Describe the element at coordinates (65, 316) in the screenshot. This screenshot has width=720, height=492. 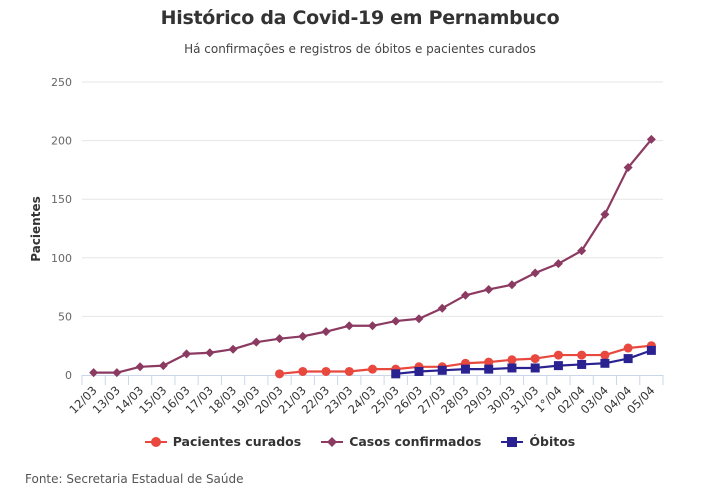
I see `y-tick-label: 50` at that location.